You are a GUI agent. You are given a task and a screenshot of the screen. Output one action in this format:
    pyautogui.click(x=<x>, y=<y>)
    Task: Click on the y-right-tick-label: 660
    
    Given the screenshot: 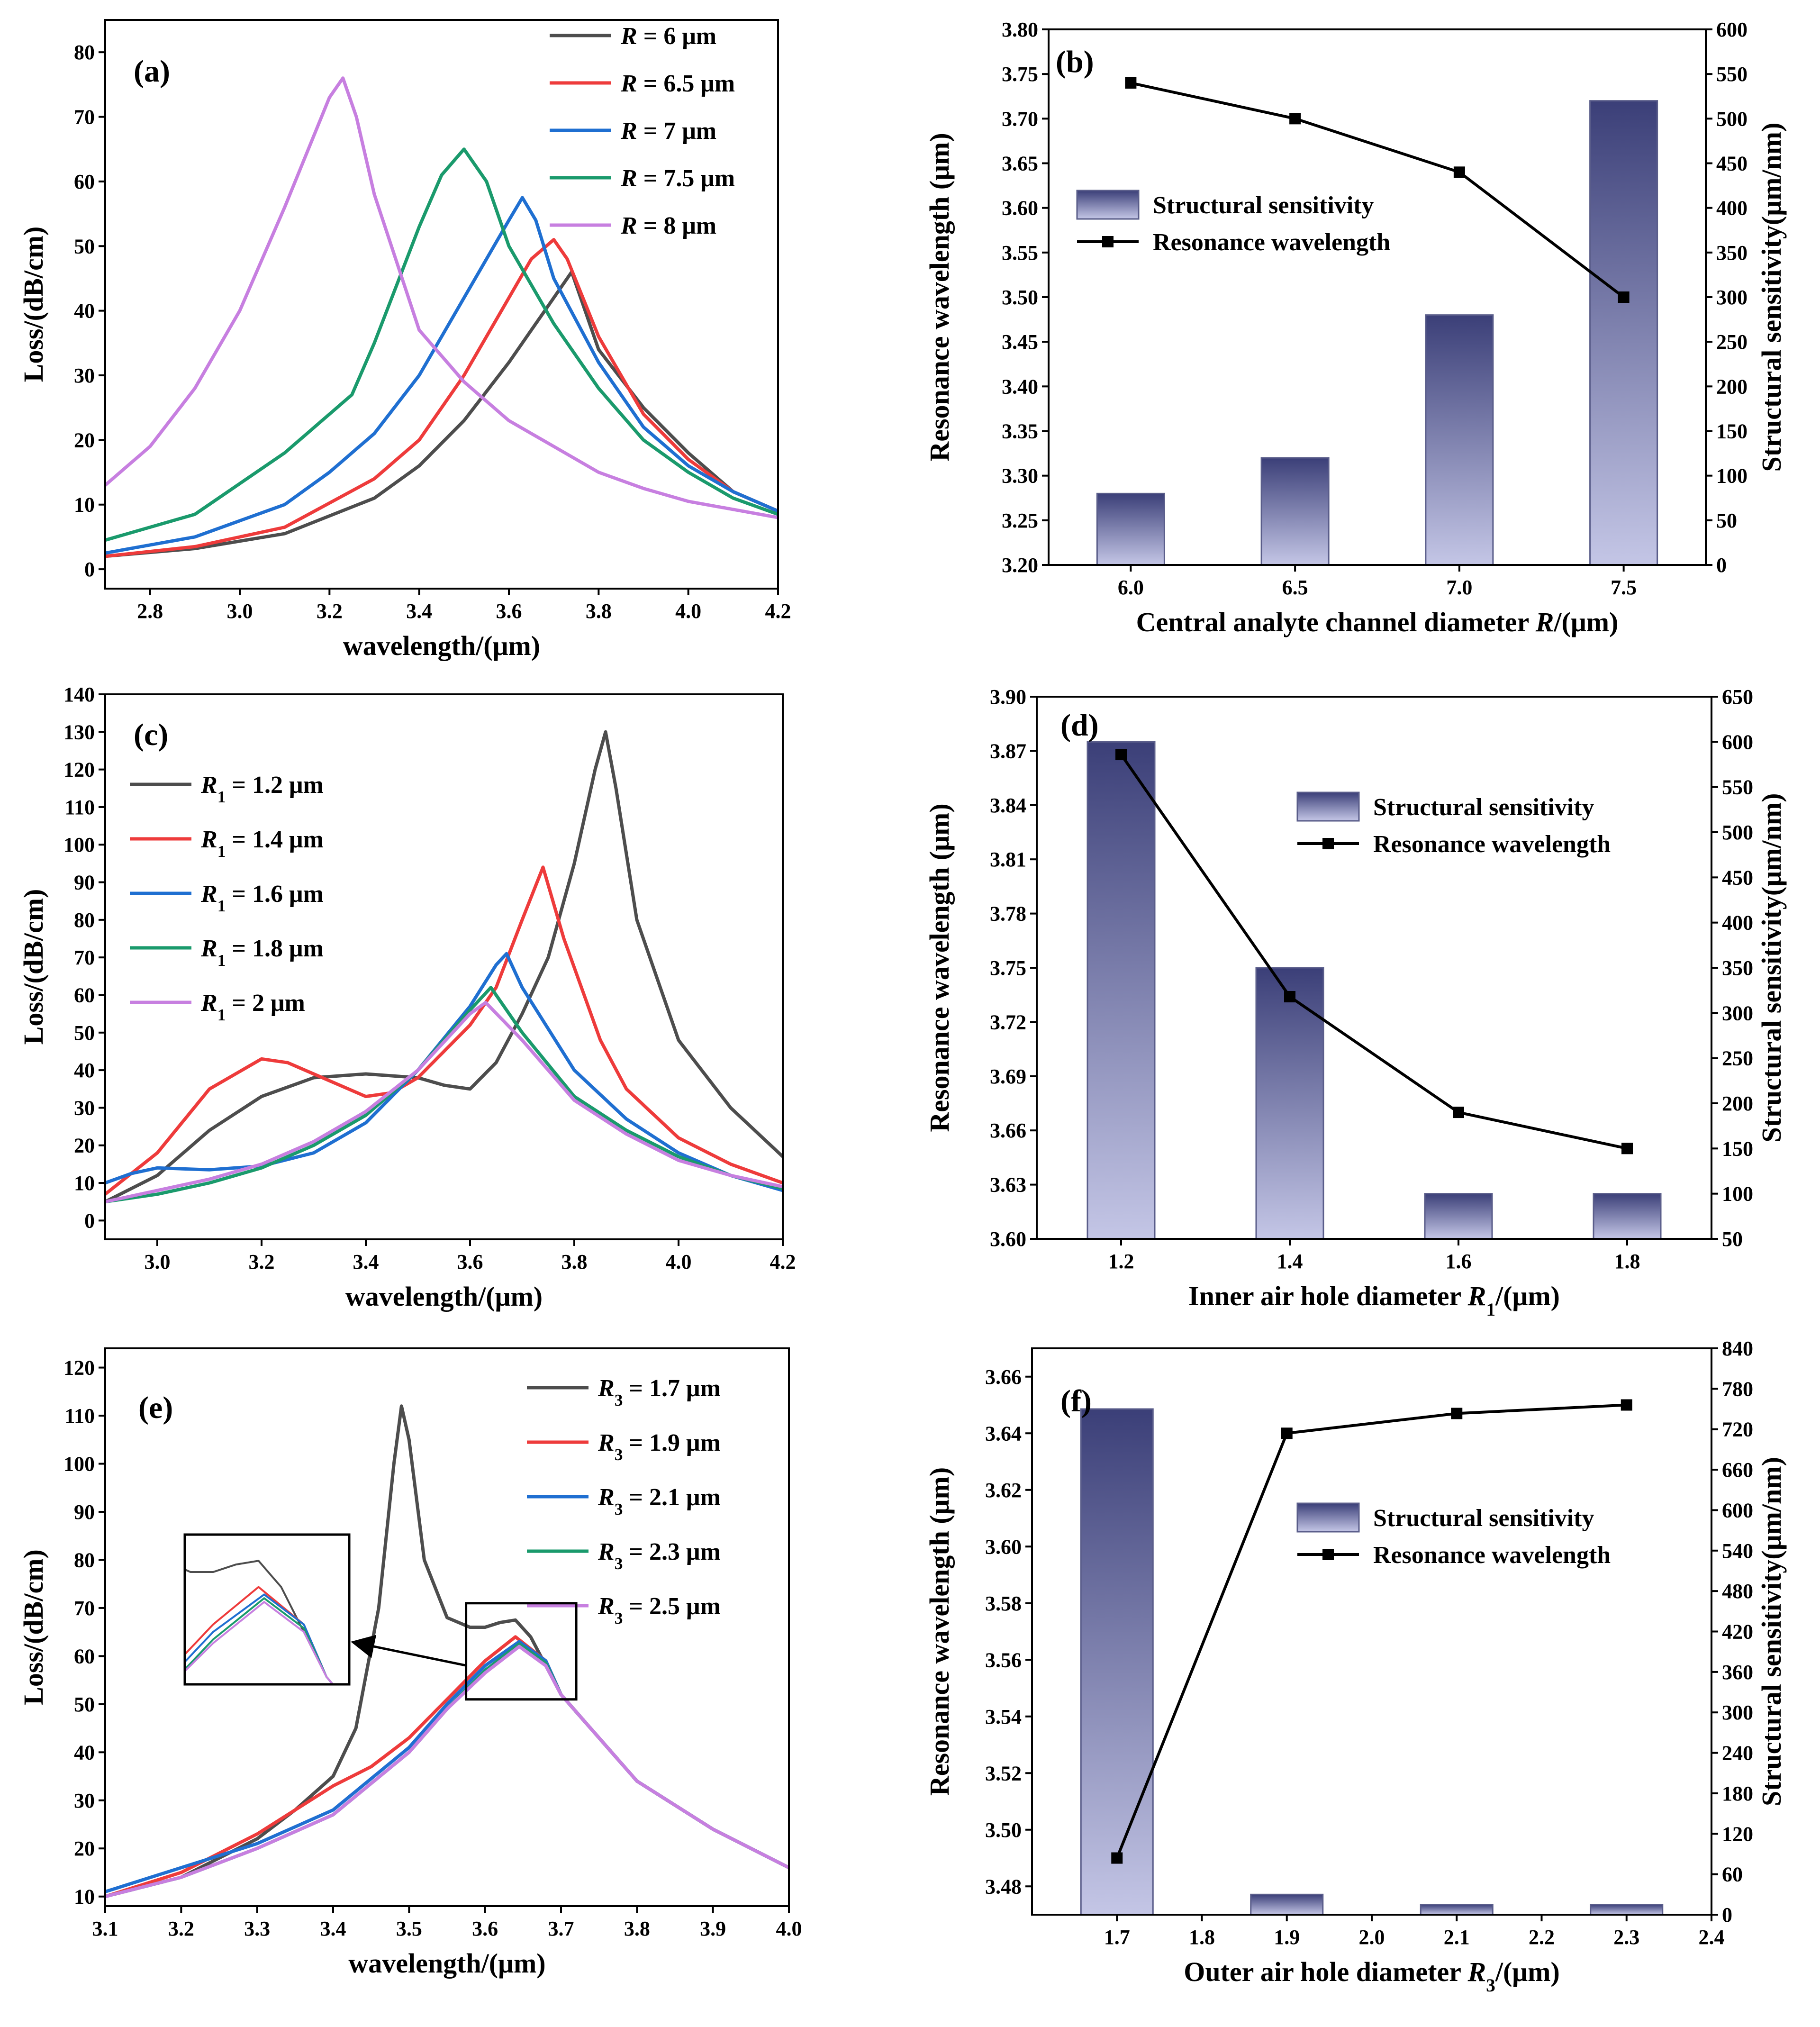 What is the action you would take?
    pyautogui.click(x=1737, y=1470)
    